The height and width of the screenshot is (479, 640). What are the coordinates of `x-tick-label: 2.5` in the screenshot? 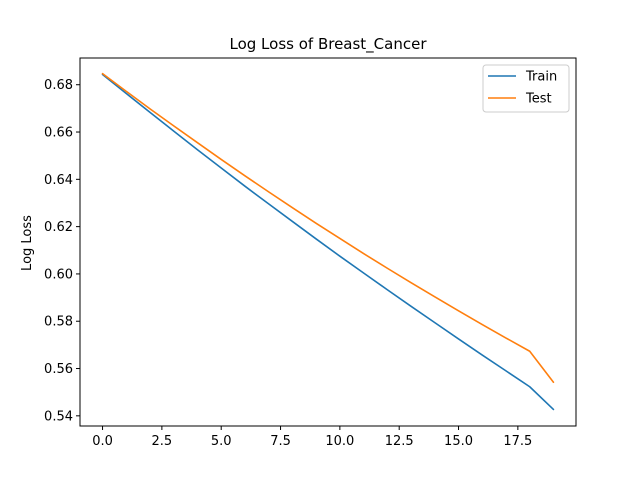 It's located at (162, 441).